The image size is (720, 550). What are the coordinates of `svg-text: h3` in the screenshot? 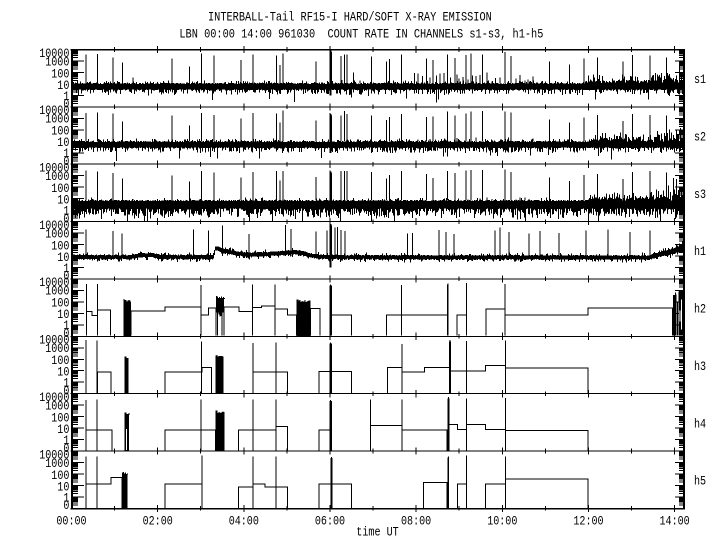 It's located at (700, 366).